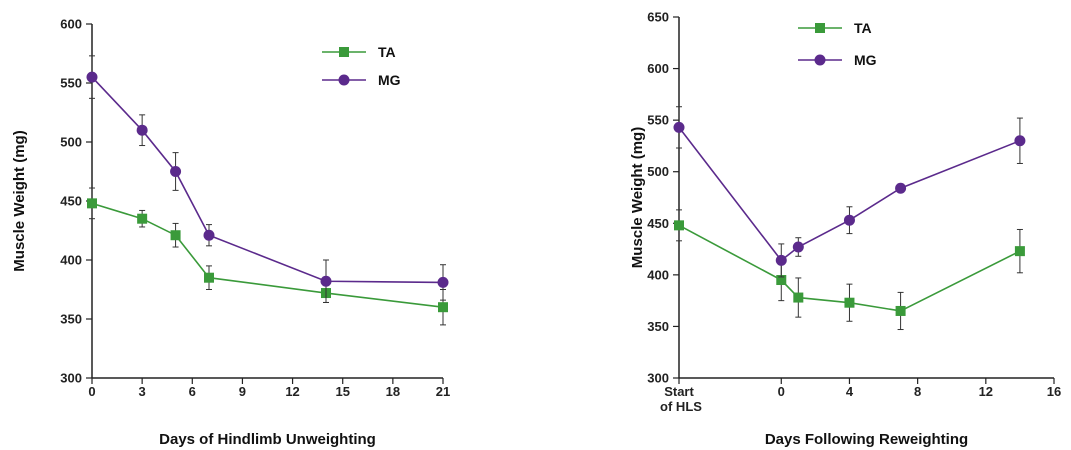 The width and height of the screenshot is (1071, 450). Describe the element at coordinates (142, 391) in the screenshot. I see `x-tick-label: 3` at that location.